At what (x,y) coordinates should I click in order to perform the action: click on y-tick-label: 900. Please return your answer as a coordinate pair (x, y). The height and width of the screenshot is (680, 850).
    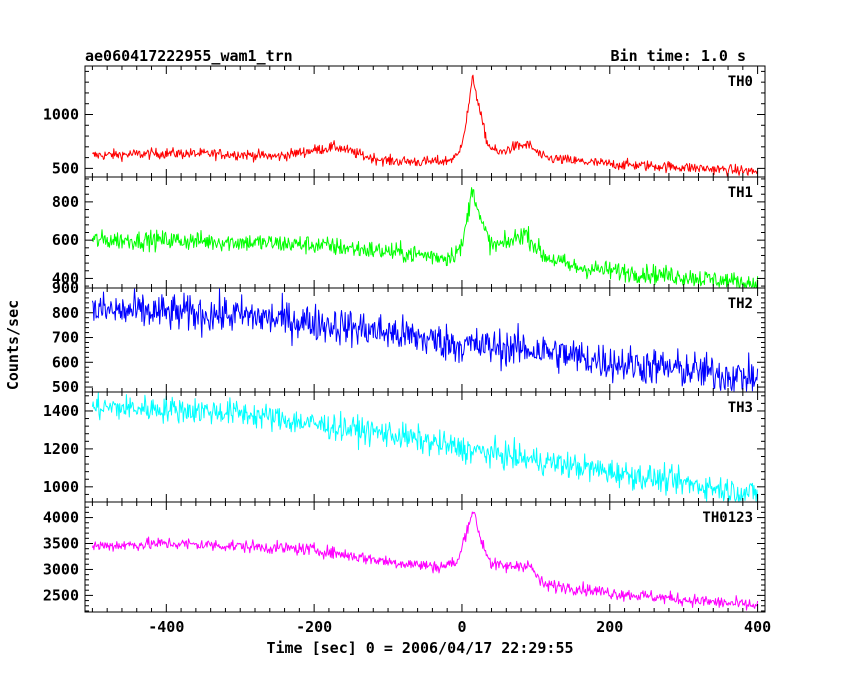
    Looking at the image, I should click on (65, 288).